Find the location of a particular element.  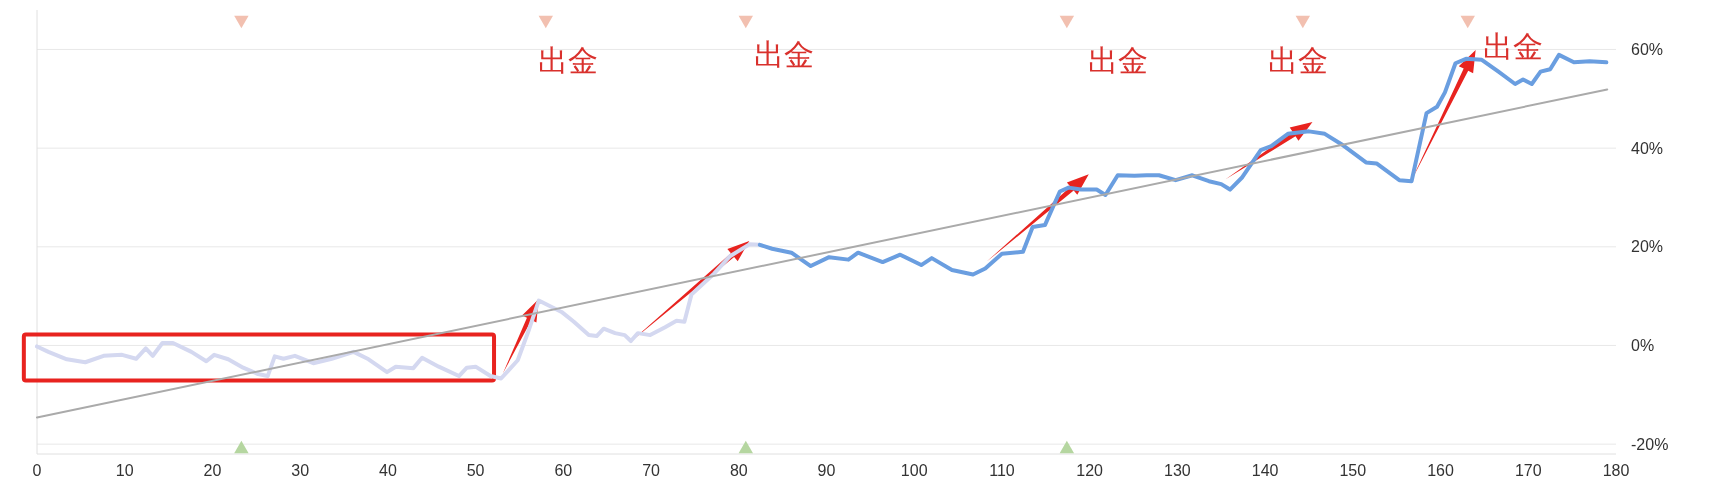

x-tick-label: 170 is located at coordinates (1528, 470).